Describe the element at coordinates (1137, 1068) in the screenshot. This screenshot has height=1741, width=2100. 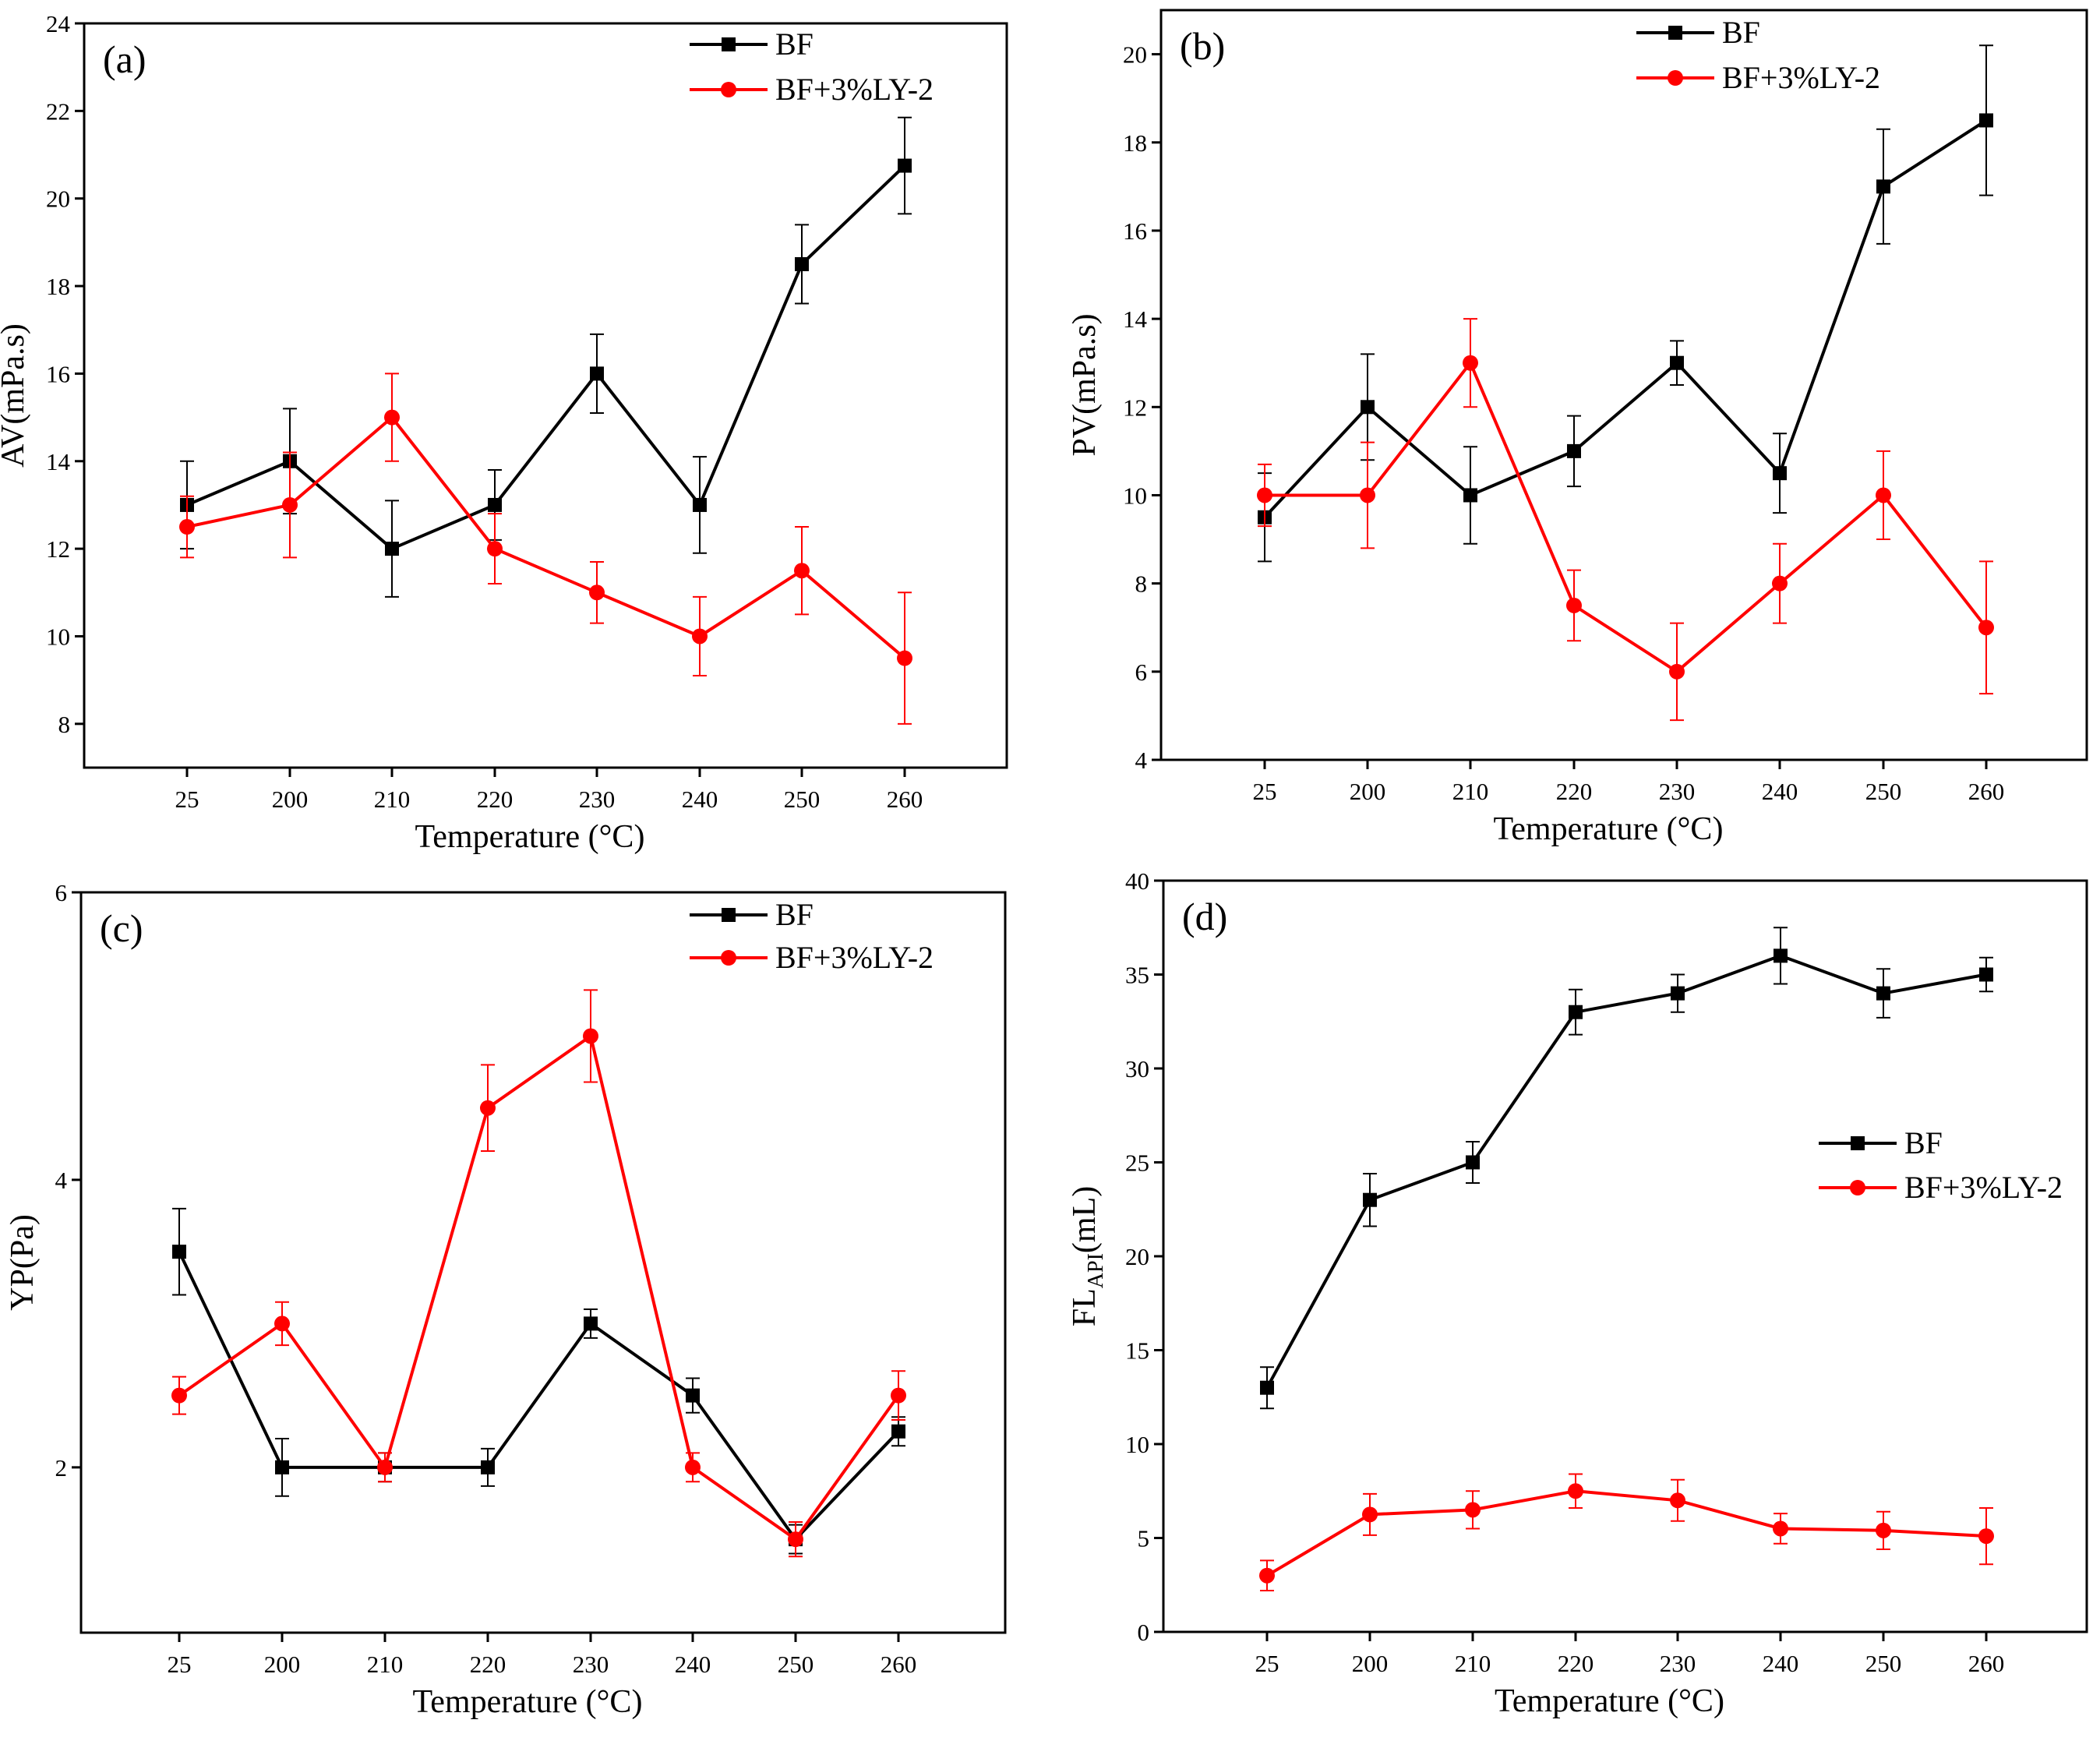
I see `y-tick-label: 30` at that location.